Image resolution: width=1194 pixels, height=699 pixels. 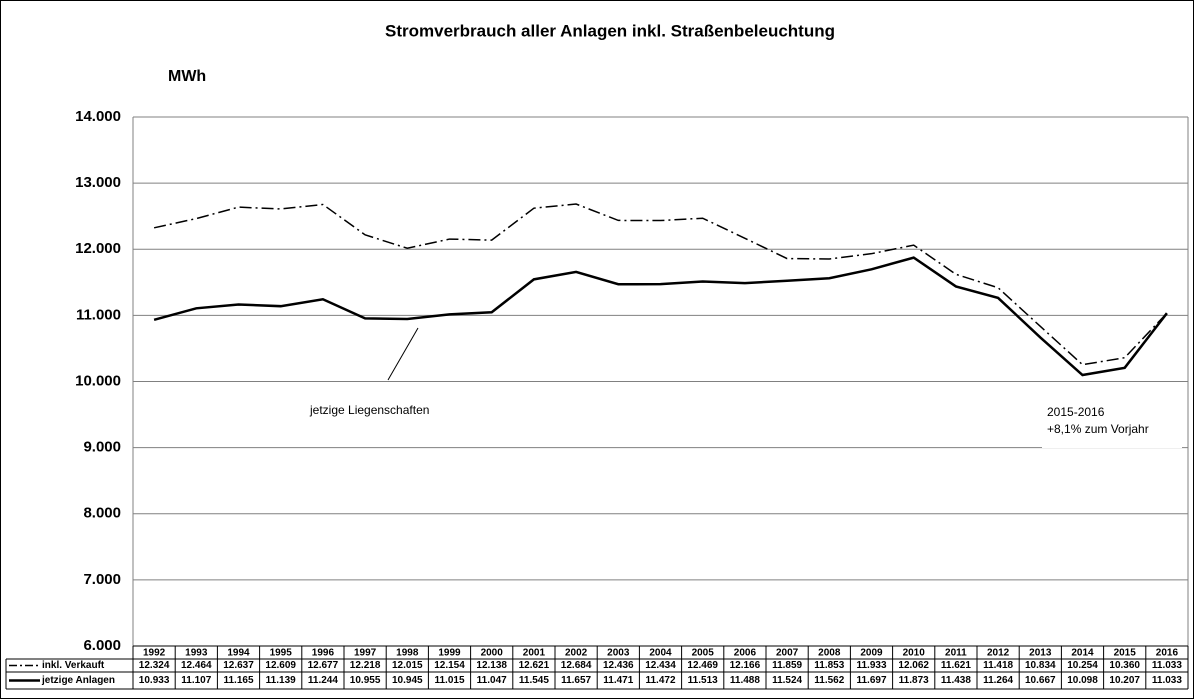 I want to click on data-label: 12.464, so click(x=196, y=665).